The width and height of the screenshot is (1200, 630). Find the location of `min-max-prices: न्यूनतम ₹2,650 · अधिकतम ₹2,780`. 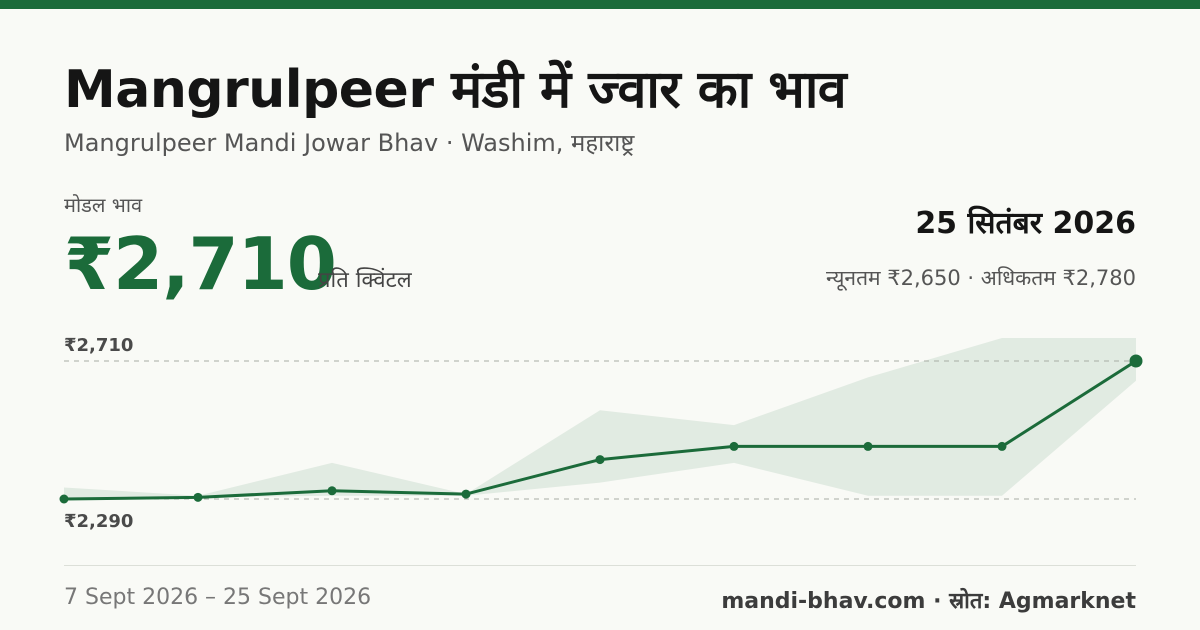

min-max-prices: न्यूनतम ₹2,650 · अधिकतम ₹2,780 is located at coordinates (981, 278).